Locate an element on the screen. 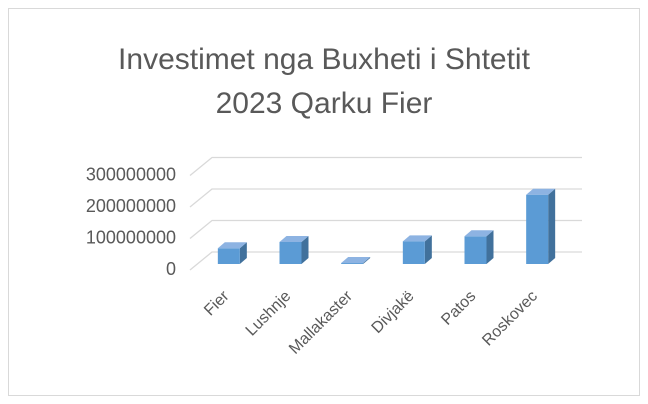 Image resolution: width=648 pixels, height=404 pixels. y-tick-label: 200000000 is located at coordinates (131, 206).